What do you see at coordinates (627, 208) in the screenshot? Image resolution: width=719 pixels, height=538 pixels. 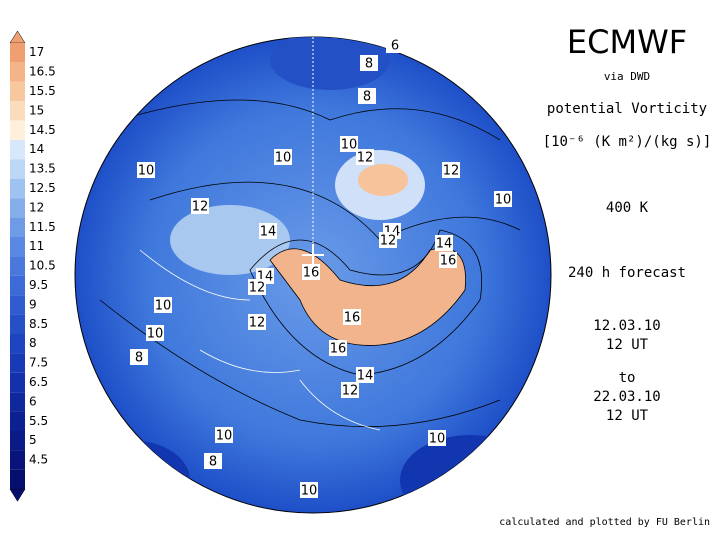 I see `level: 400 K` at bounding box center [627, 208].